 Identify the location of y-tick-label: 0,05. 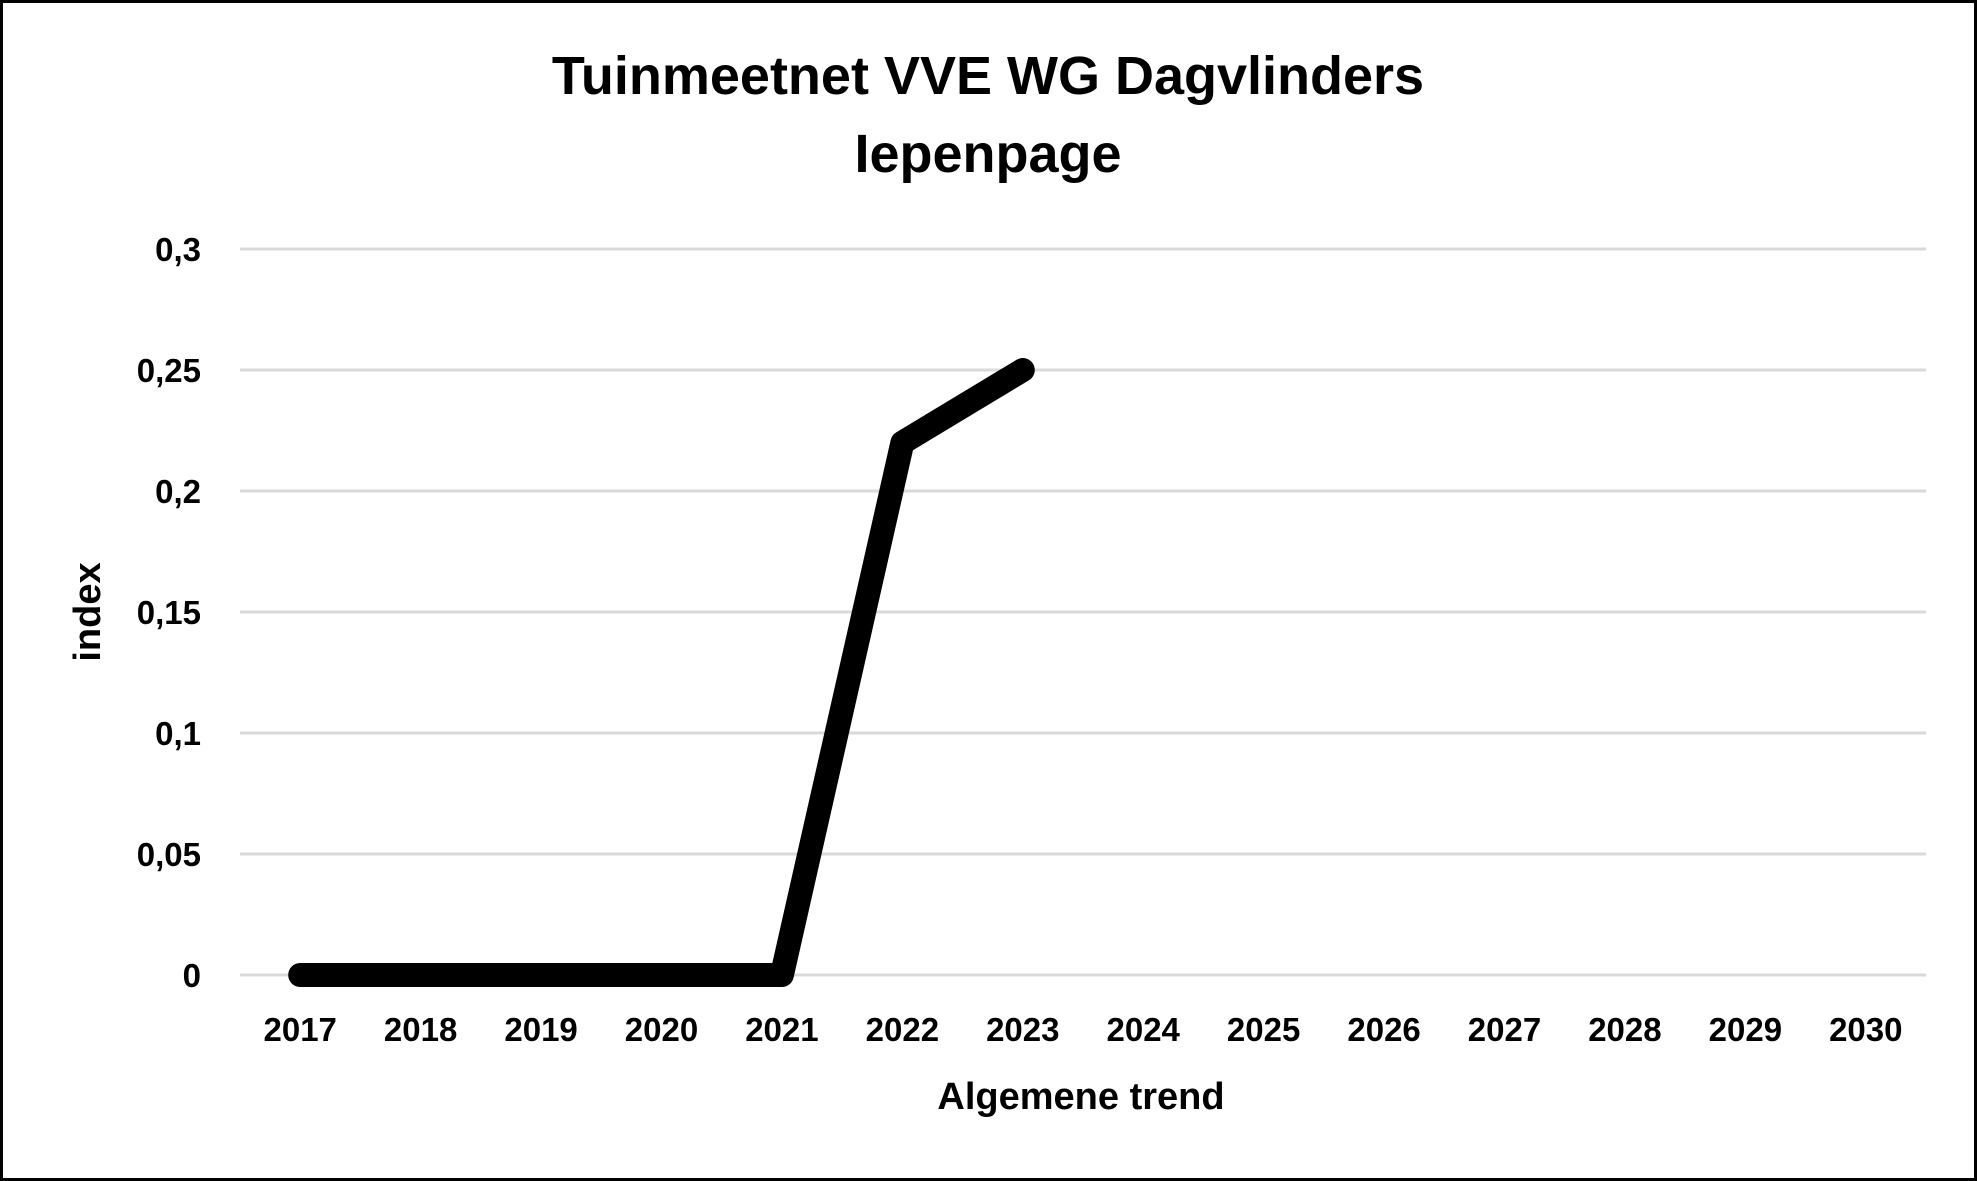
(169, 854).